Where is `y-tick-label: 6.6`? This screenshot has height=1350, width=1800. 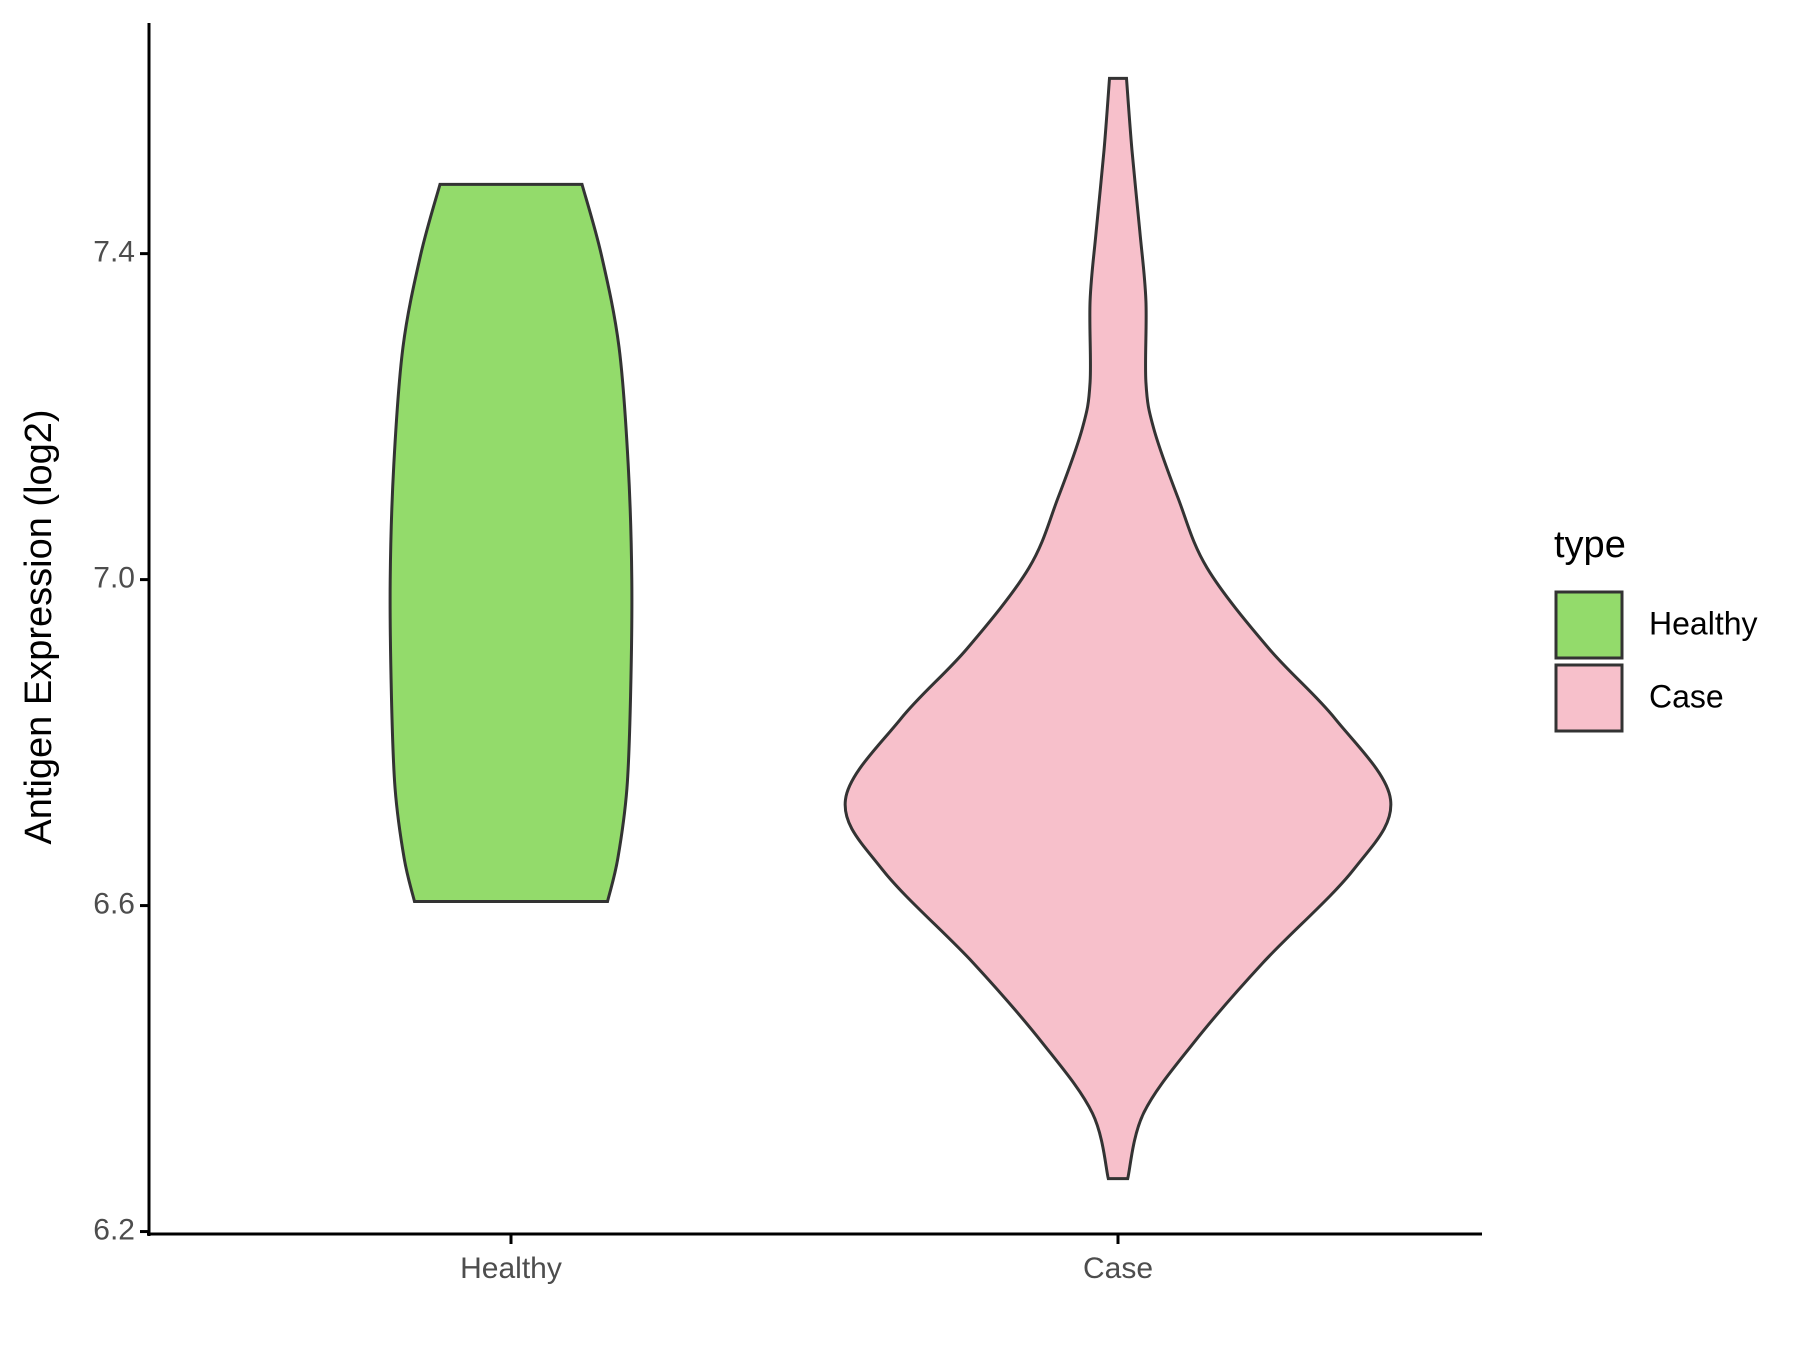
y-tick-label: 6.6 is located at coordinates (114, 904).